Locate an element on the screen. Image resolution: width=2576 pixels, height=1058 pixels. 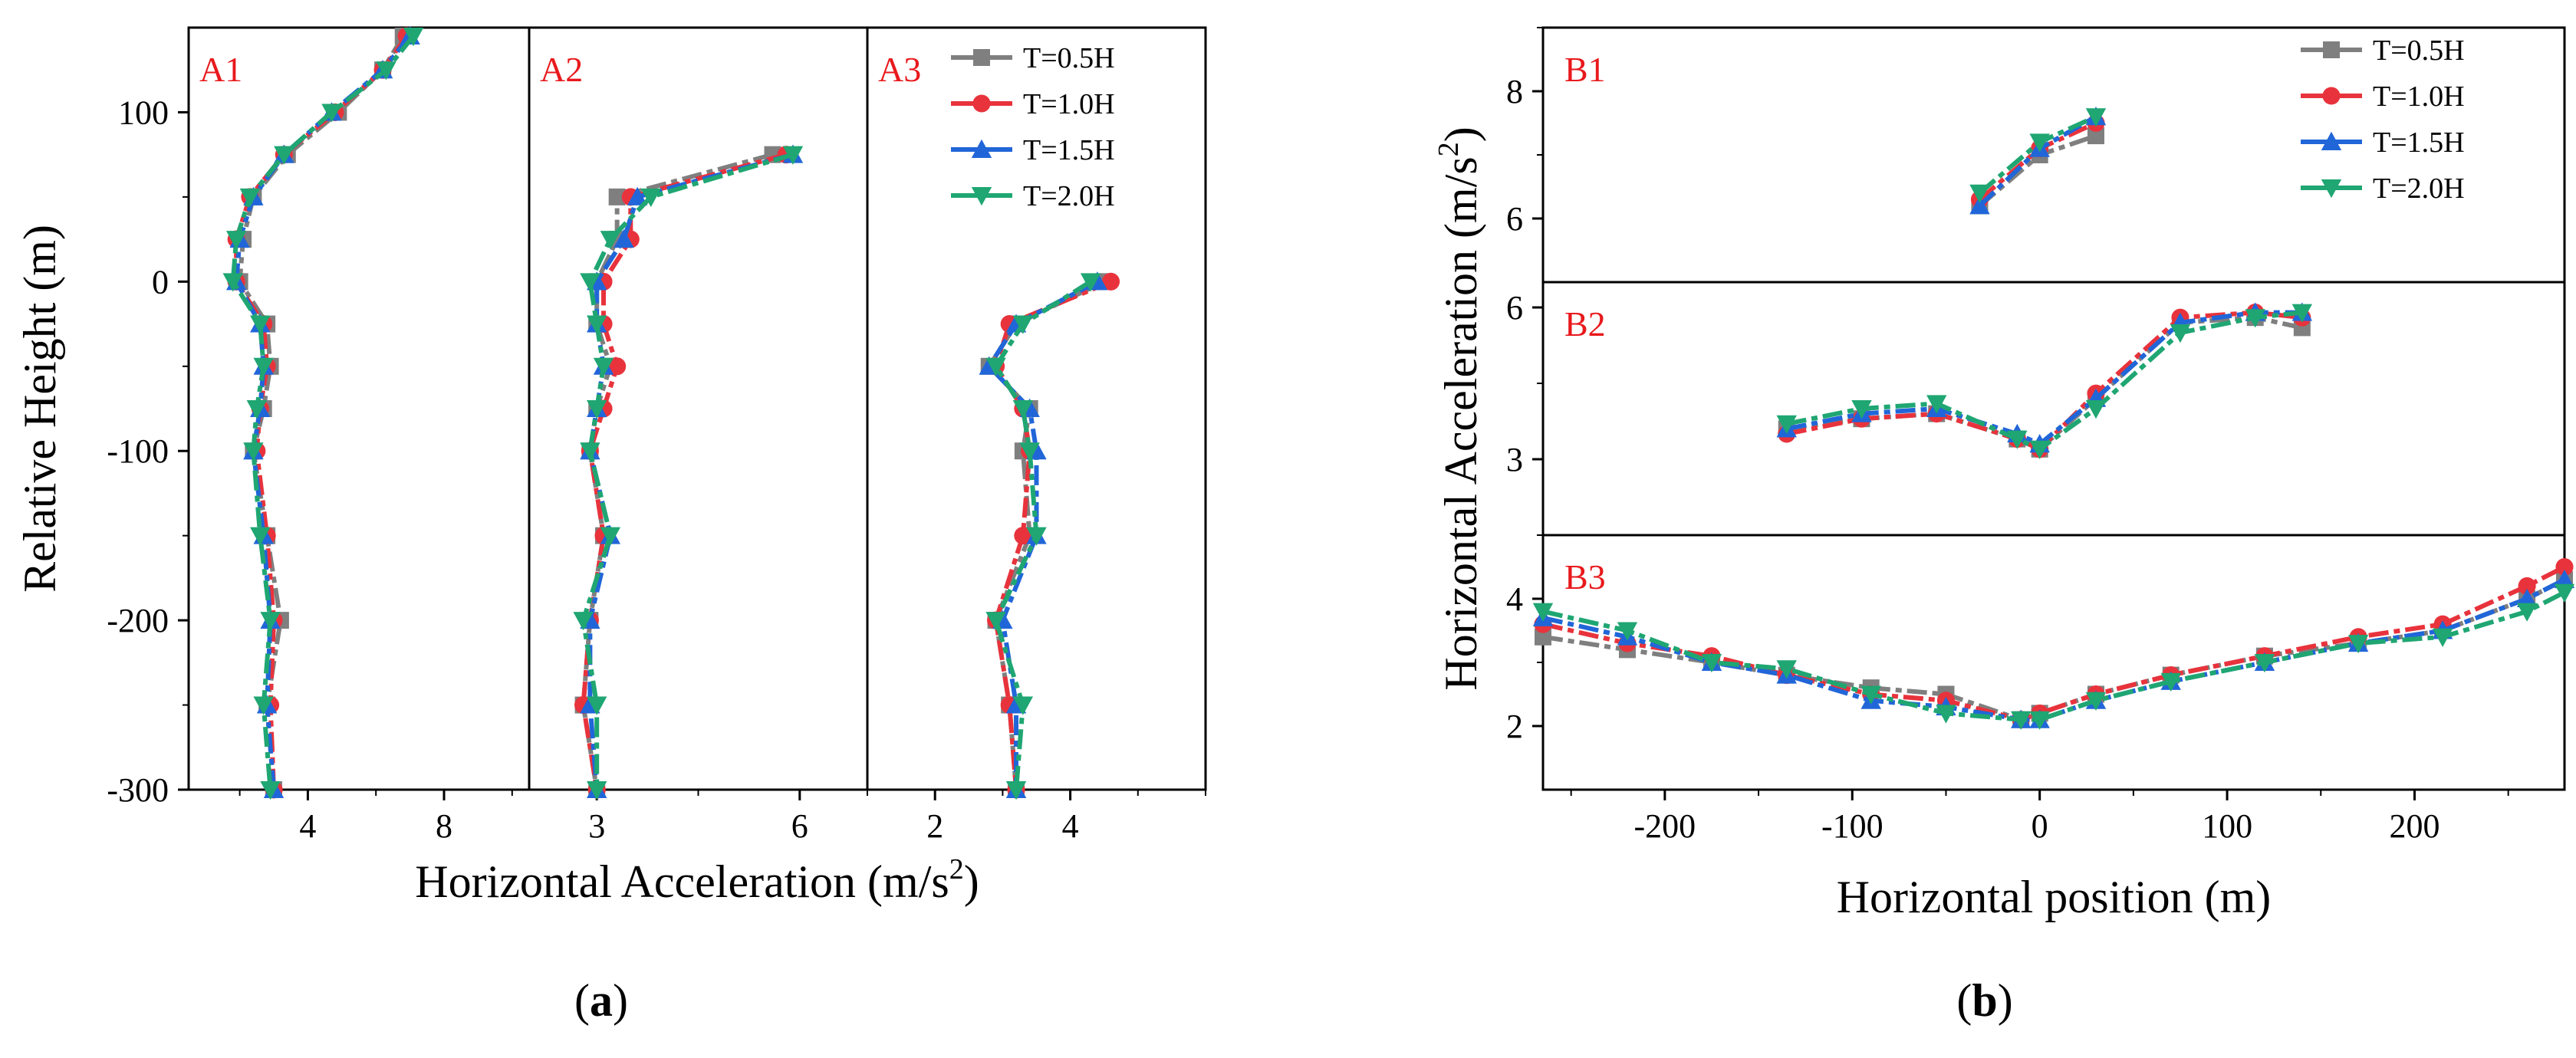
x-tick-label: 2 is located at coordinates (934, 826).